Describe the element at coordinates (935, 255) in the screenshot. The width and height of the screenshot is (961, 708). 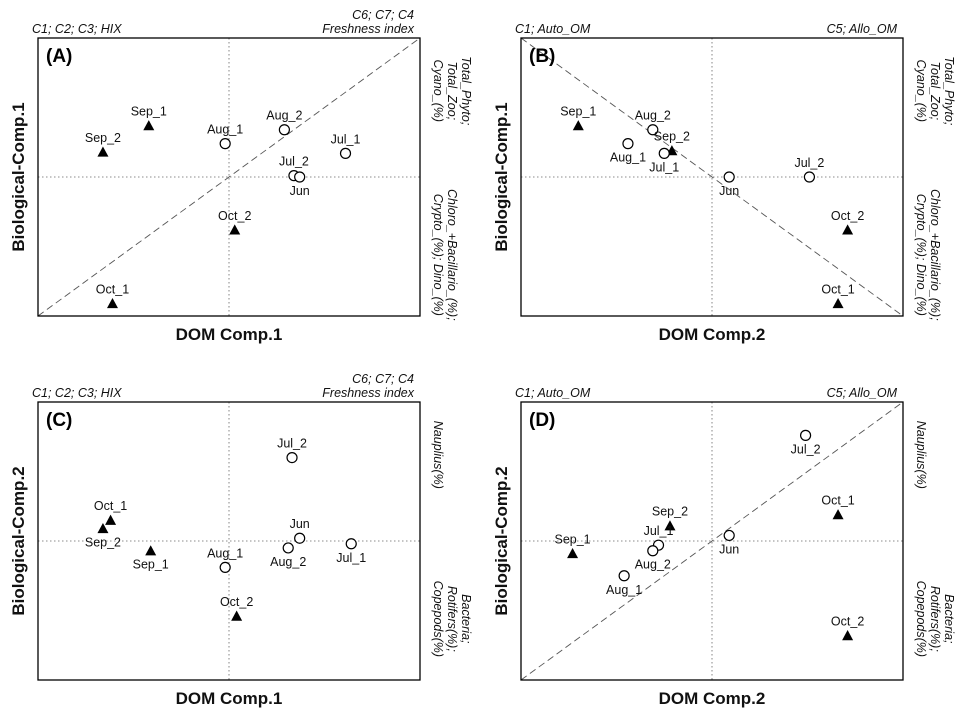
I see `side-label-lower: Chloro_+Bacillario_(%);` at that location.